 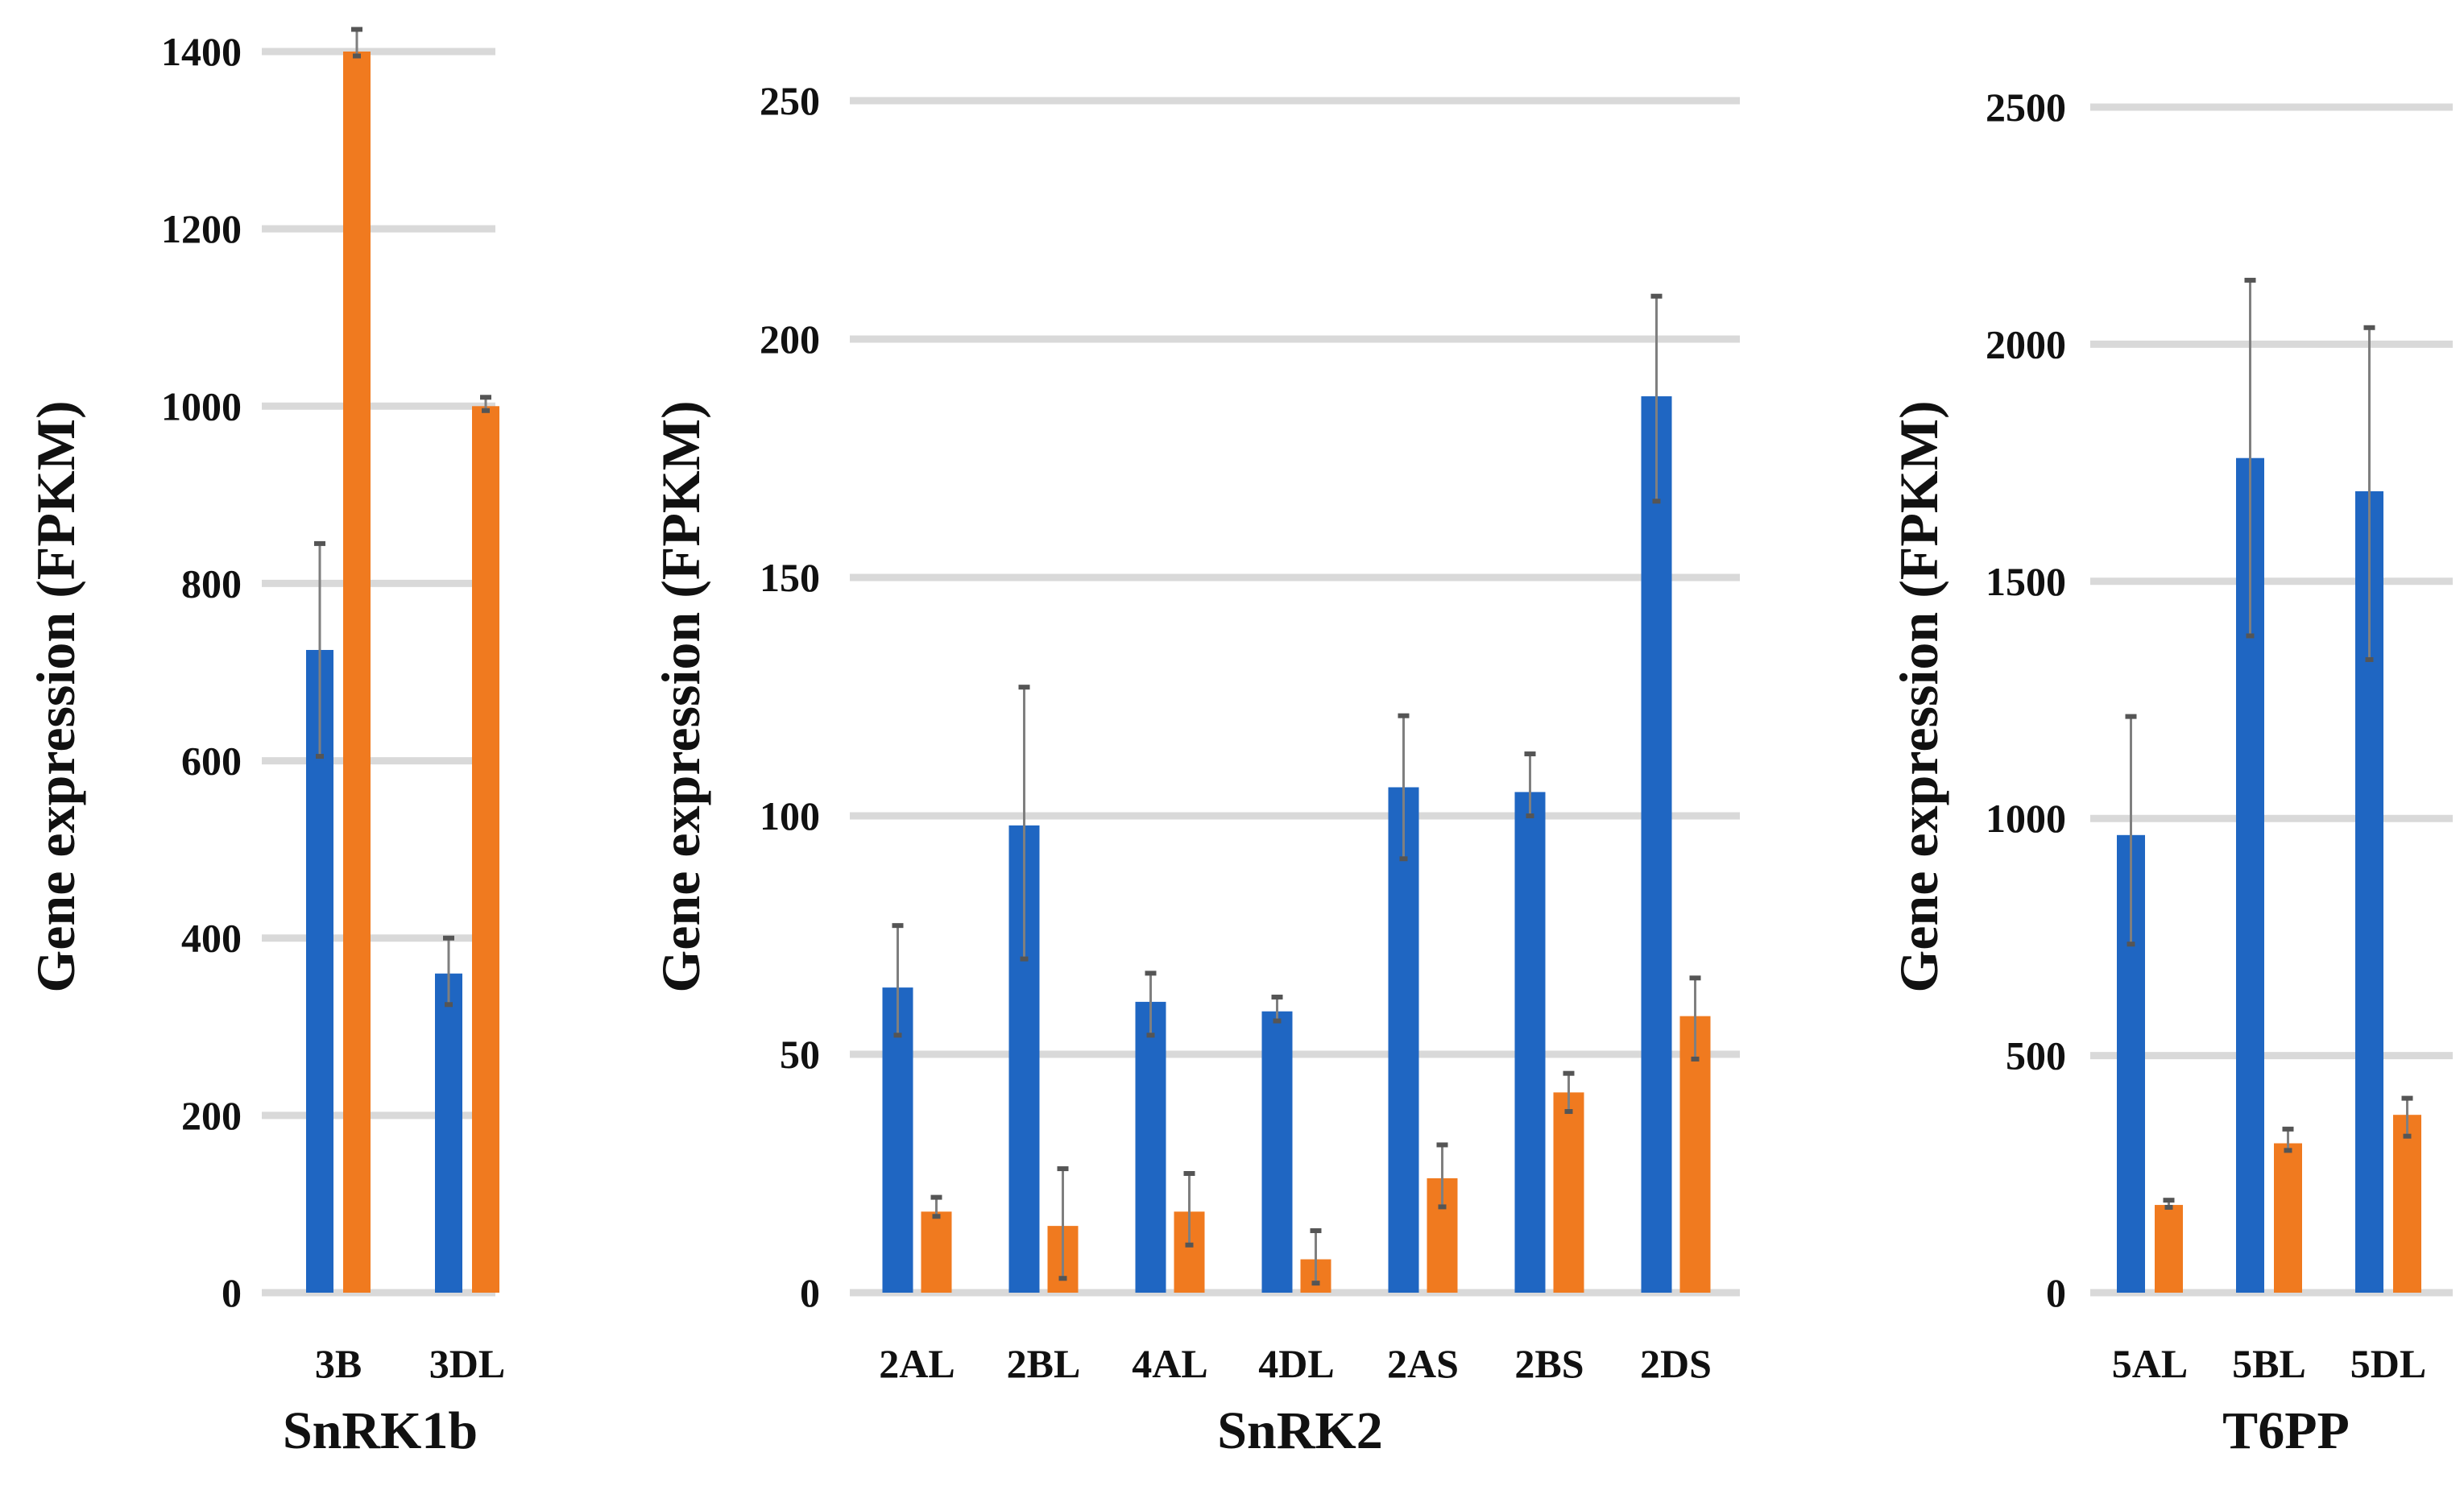 I want to click on chart-snrk1b-y-tick-label: 800, so click(x=211, y=583).